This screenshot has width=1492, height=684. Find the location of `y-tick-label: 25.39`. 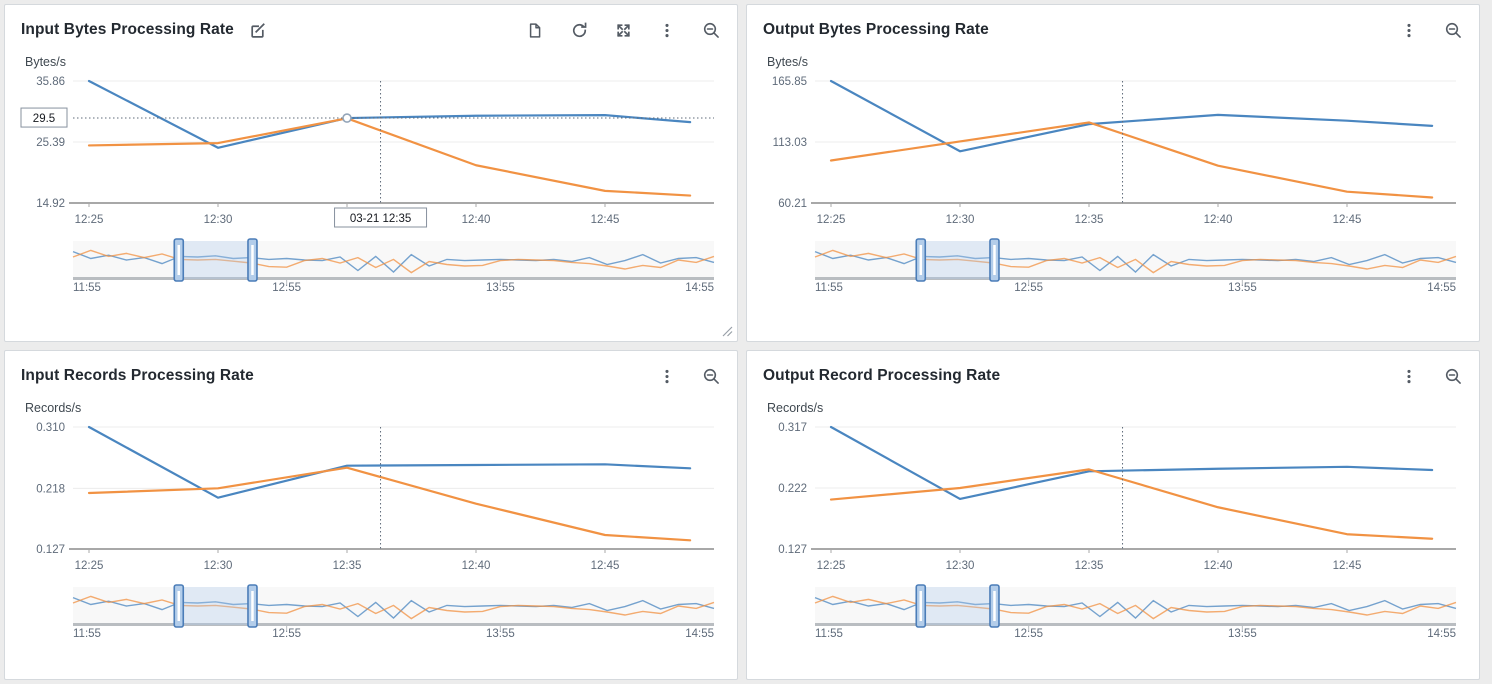

y-tick-label: 25.39 is located at coordinates (50, 143).